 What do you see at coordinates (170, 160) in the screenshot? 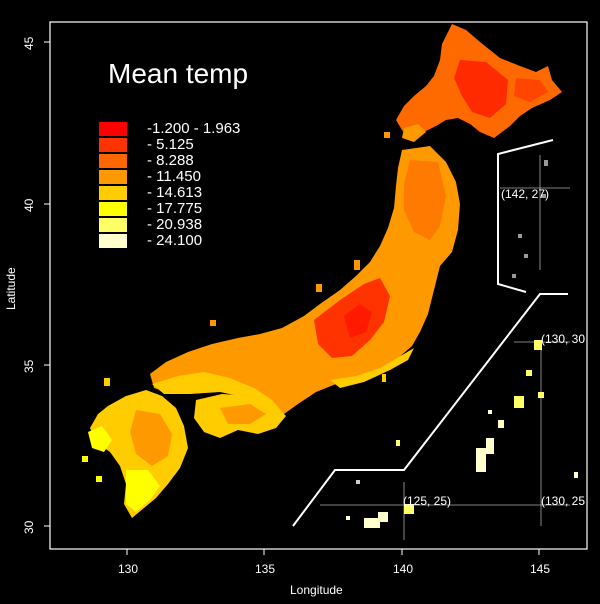
I see `legend-label: - 8.288` at bounding box center [170, 160].